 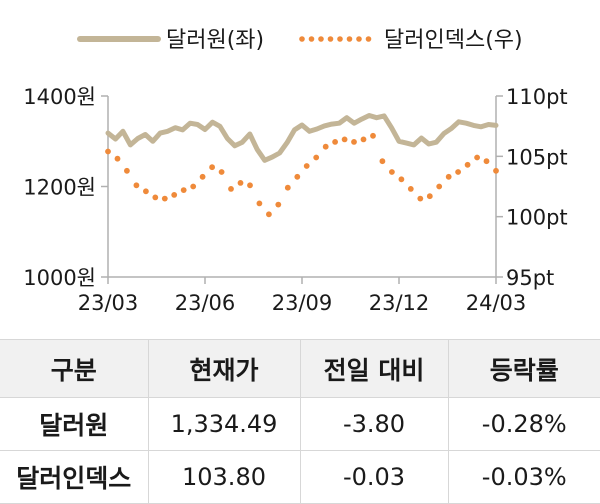 What do you see at coordinates (302, 175) in the screenshot?
I see `series-dxy` at bounding box center [302, 175].